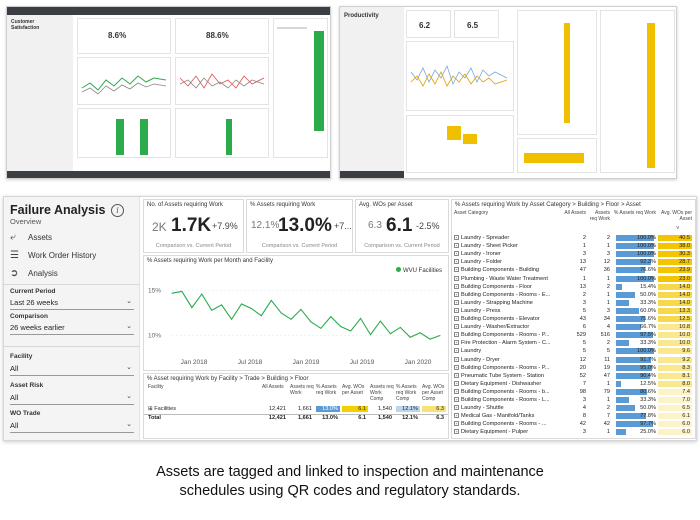 The height and width of the screenshot is (520, 700). Describe the element at coordinates (460, 144) in the screenshot. I see `thumbnail-table-left` at that location.